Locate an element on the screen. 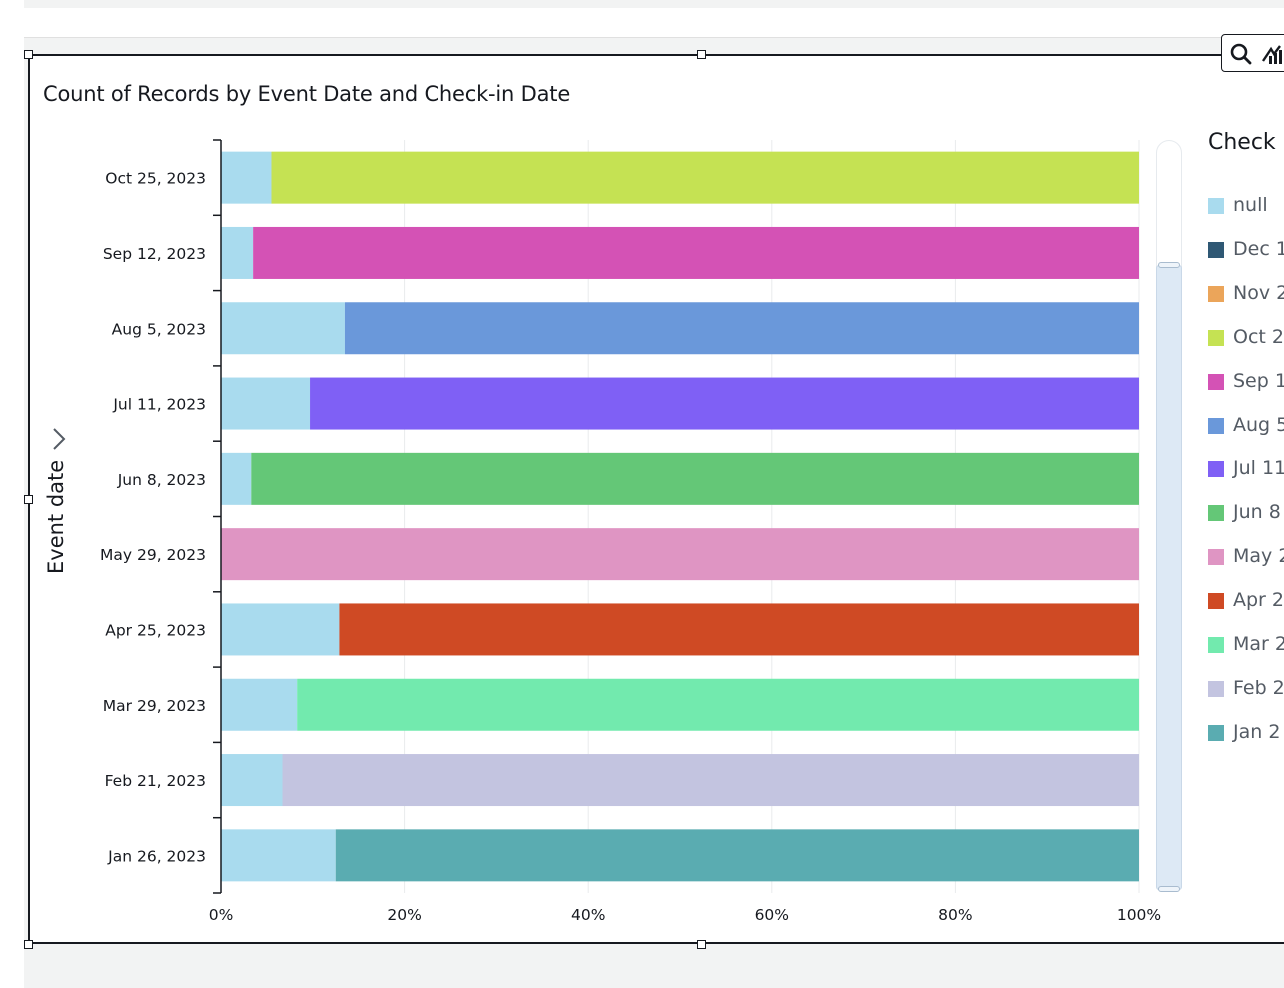 This screenshot has width=1284, height=988. y-axis-tick-label: Jun 8, 2023 is located at coordinates (161, 480).